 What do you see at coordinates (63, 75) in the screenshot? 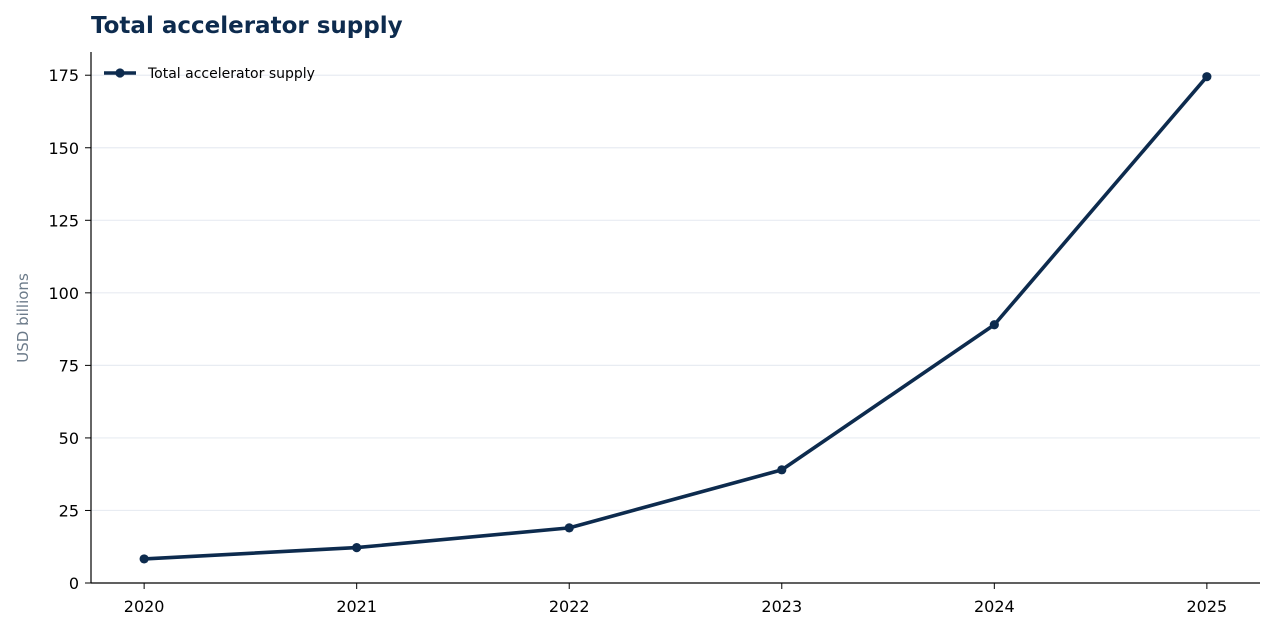
I see `y-tick-label: 175` at bounding box center [63, 75].